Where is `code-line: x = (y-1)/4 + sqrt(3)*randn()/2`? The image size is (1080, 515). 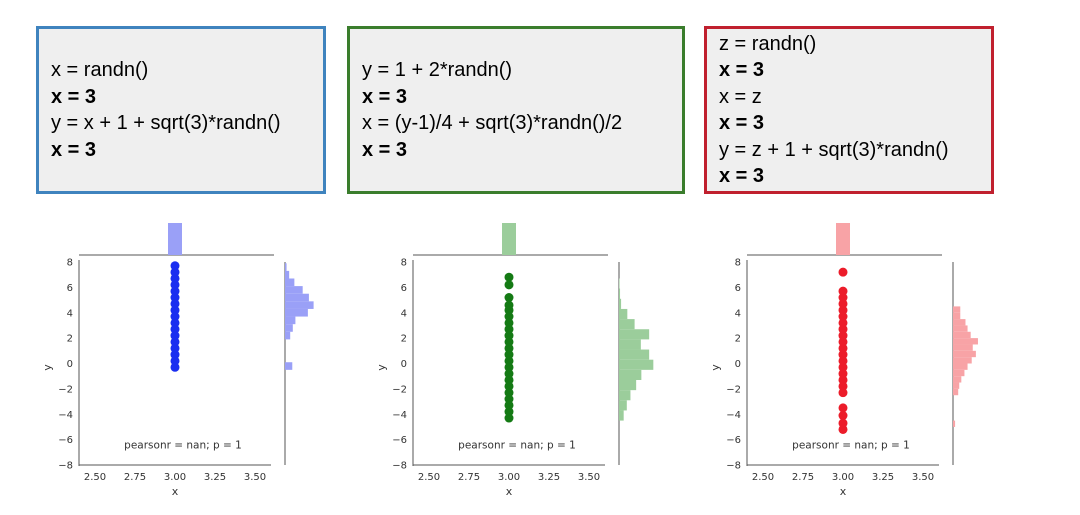
code-line: x = (y-1)/4 + sqrt(3)*randn()/2 is located at coordinates (492, 123).